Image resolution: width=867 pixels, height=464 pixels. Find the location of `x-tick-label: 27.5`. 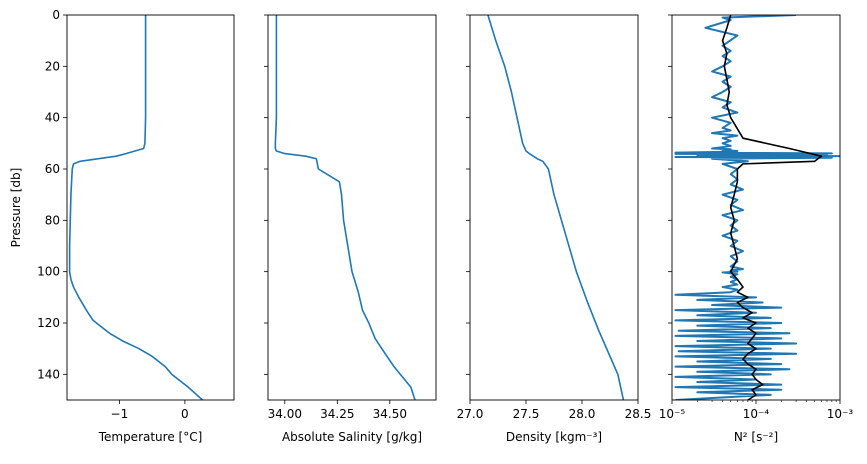

x-tick-label: 27.5 is located at coordinates (526, 414).